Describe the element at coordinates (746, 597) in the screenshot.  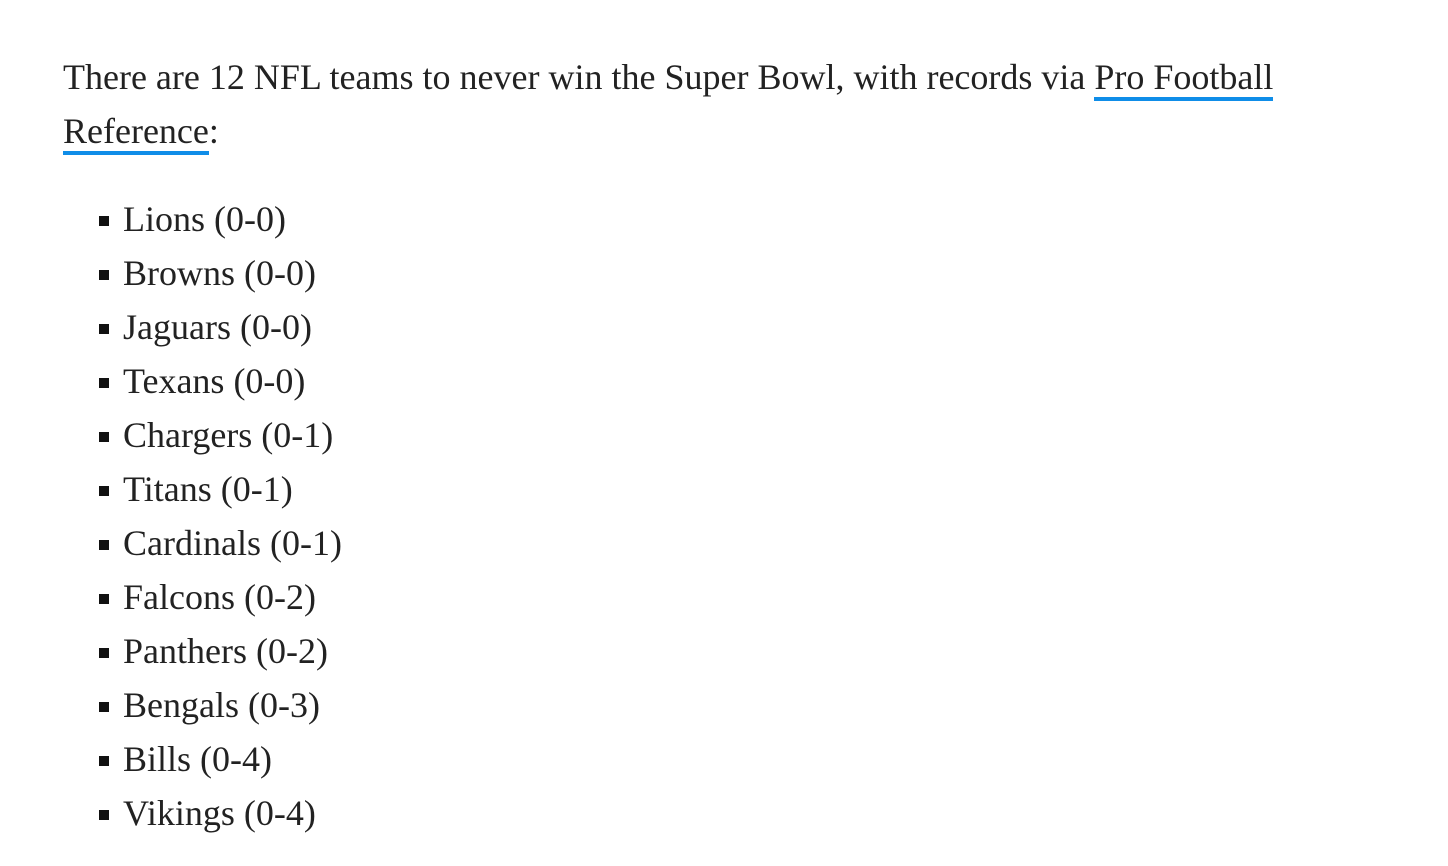
I see `list-item: Falcons (0-2)` at that location.